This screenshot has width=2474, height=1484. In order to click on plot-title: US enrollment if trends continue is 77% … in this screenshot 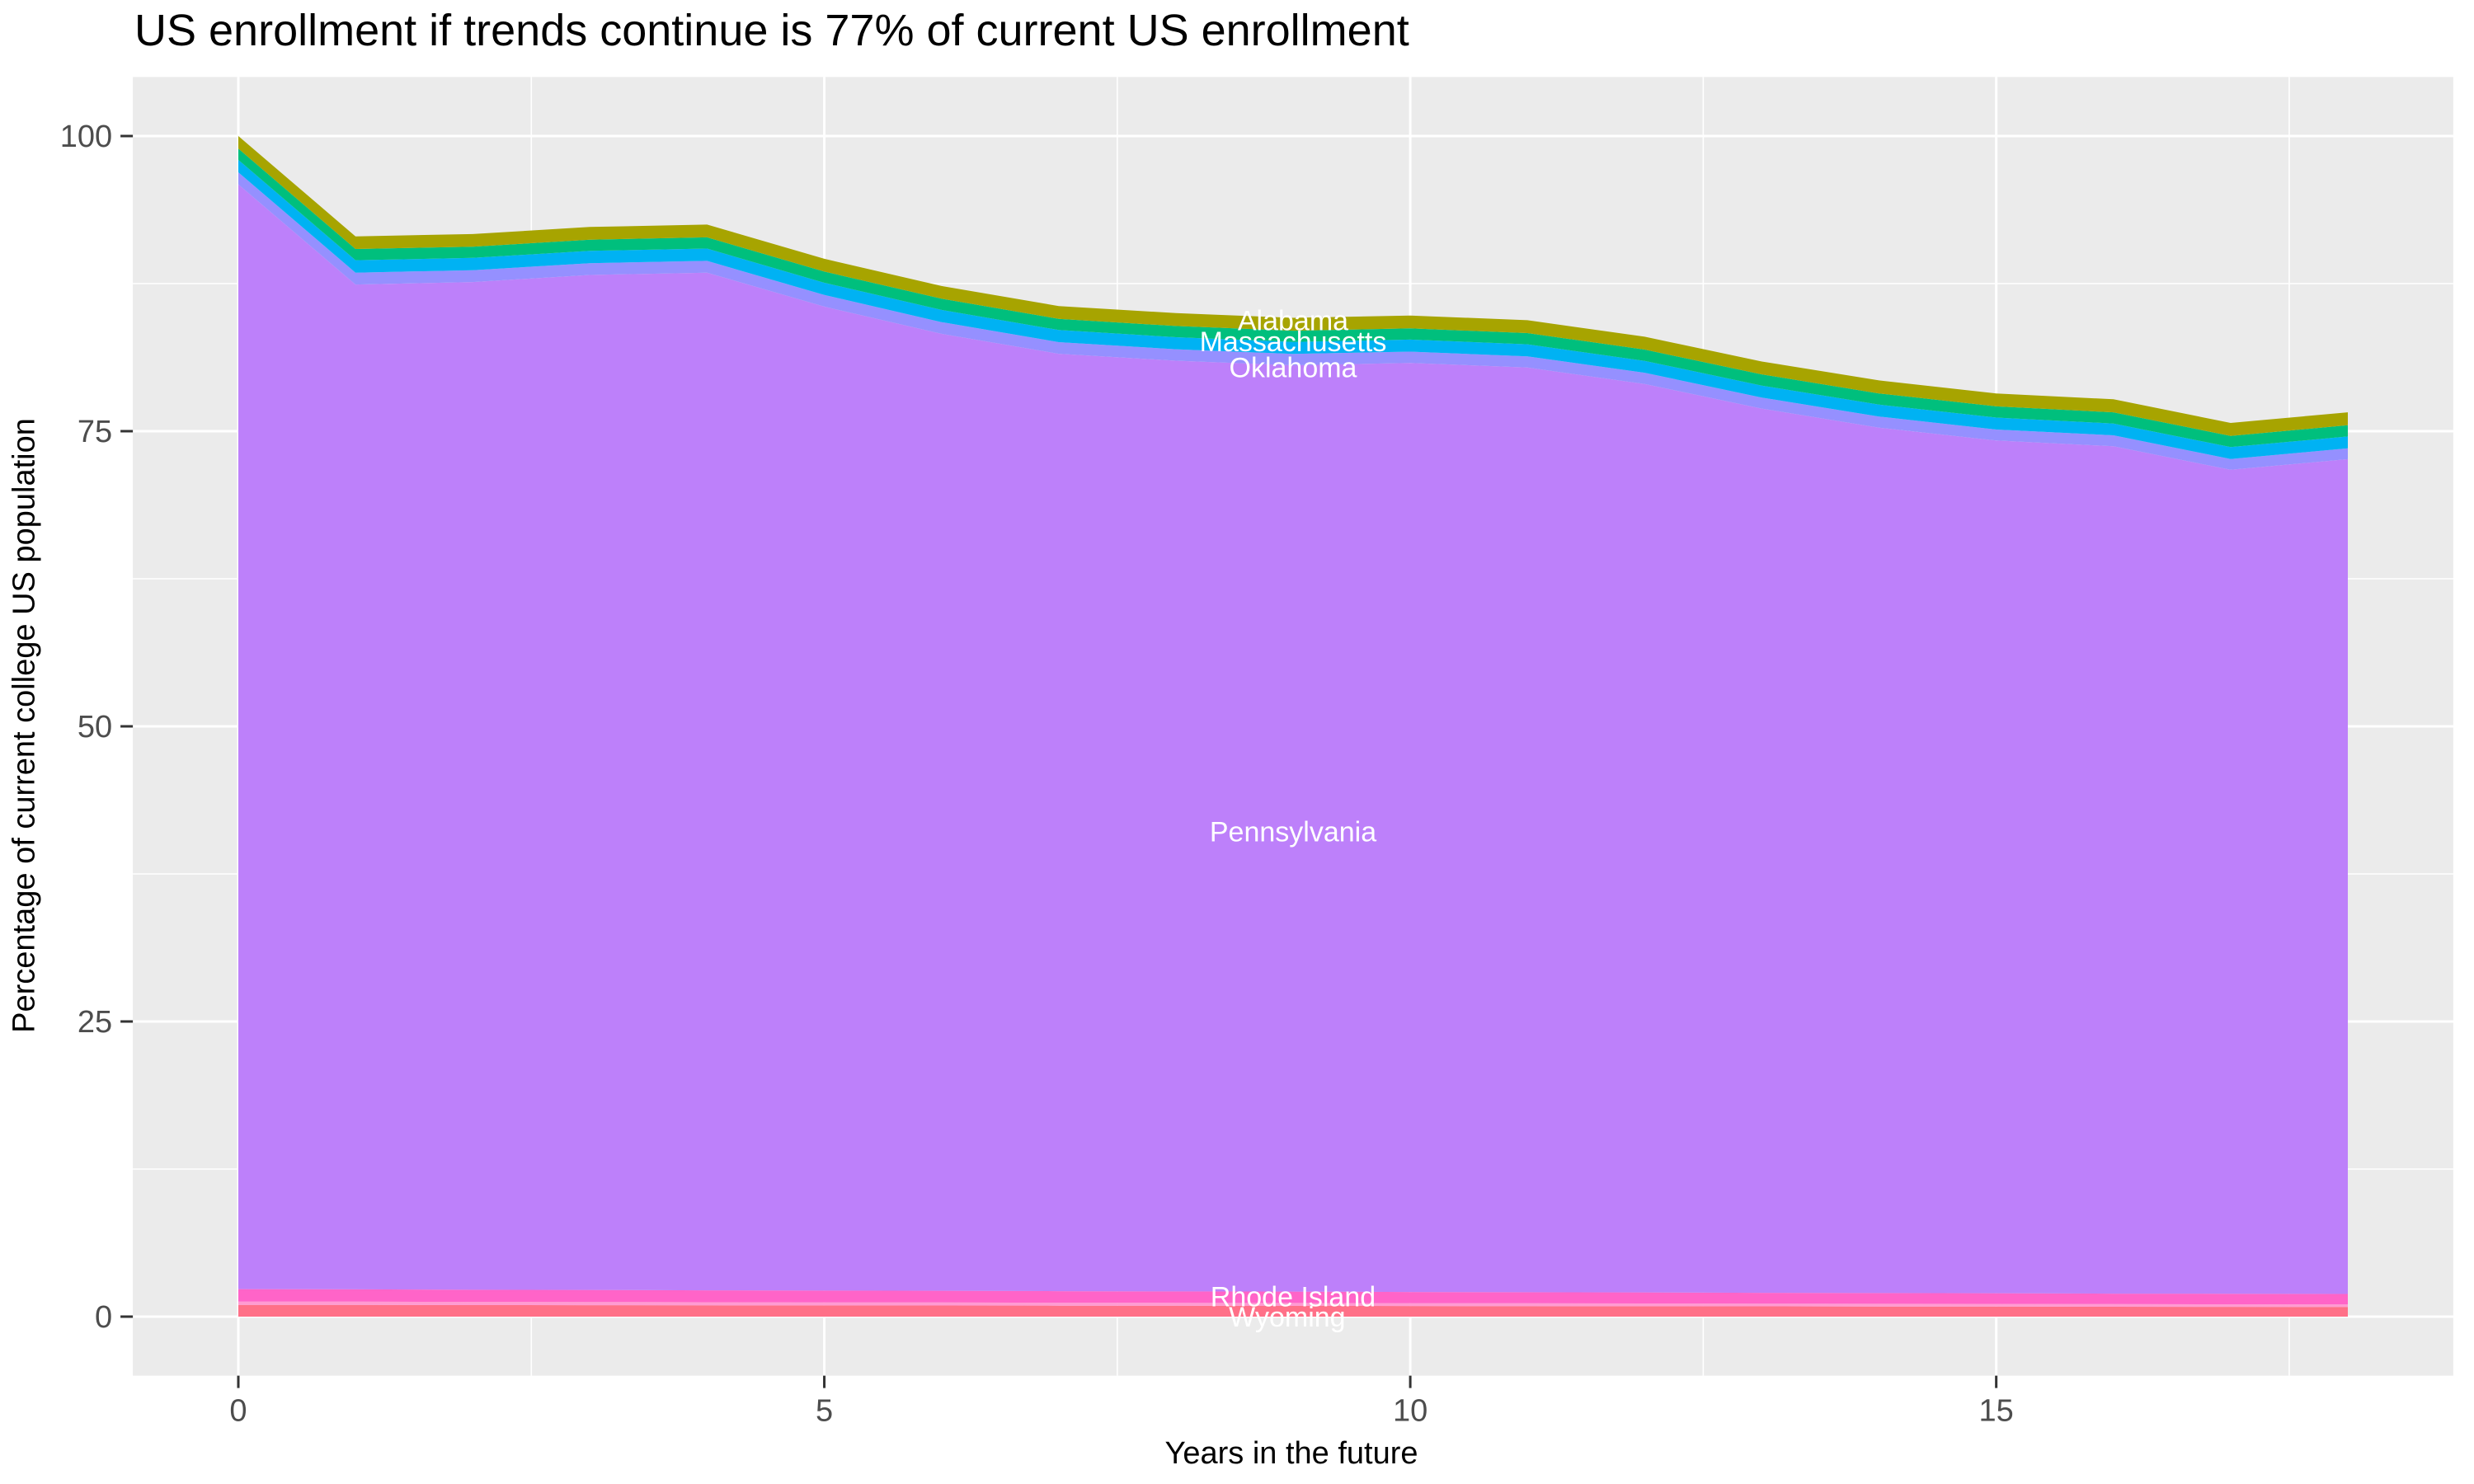, I will do `click(771, 31)`.